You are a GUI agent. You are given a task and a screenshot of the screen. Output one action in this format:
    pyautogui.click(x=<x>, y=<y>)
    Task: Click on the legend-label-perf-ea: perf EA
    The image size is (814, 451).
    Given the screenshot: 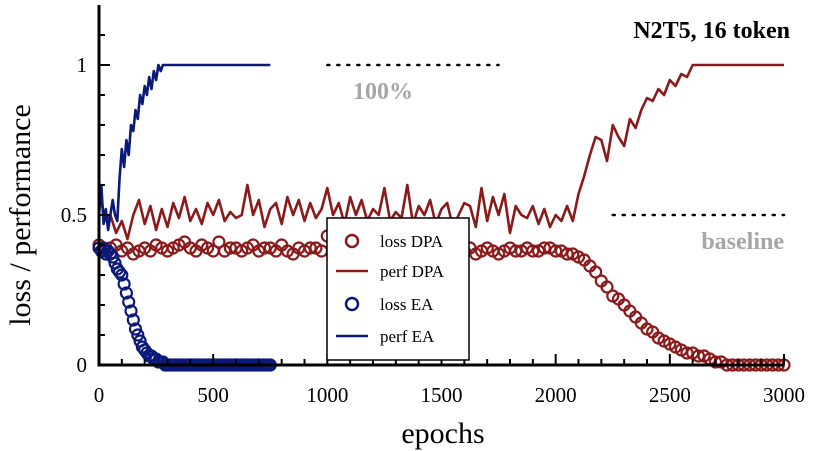 What is the action you would take?
    pyautogui.click(x=407, y=336)
    